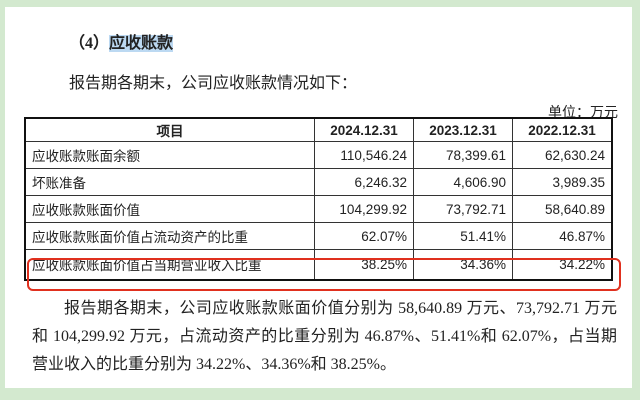  I want to click on highlight-box, so click(324, 274).